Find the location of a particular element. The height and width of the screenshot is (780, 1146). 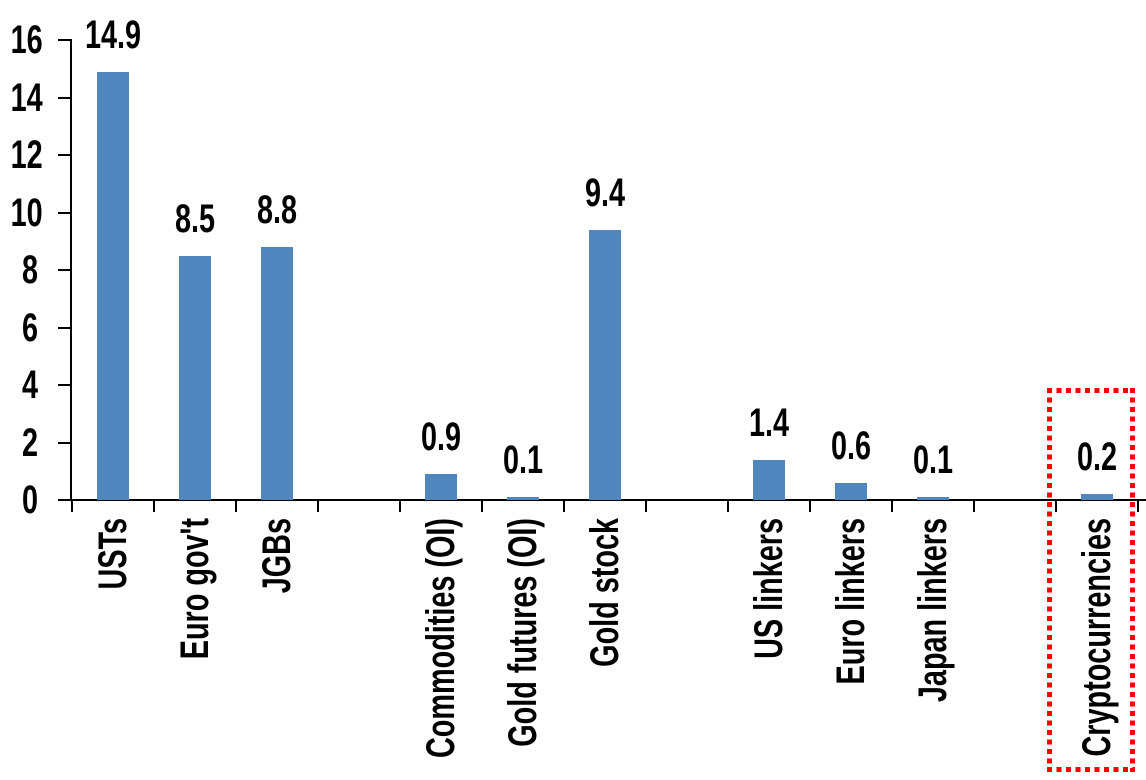

y-tick-label: 8 is located at coordinates (29, 270).